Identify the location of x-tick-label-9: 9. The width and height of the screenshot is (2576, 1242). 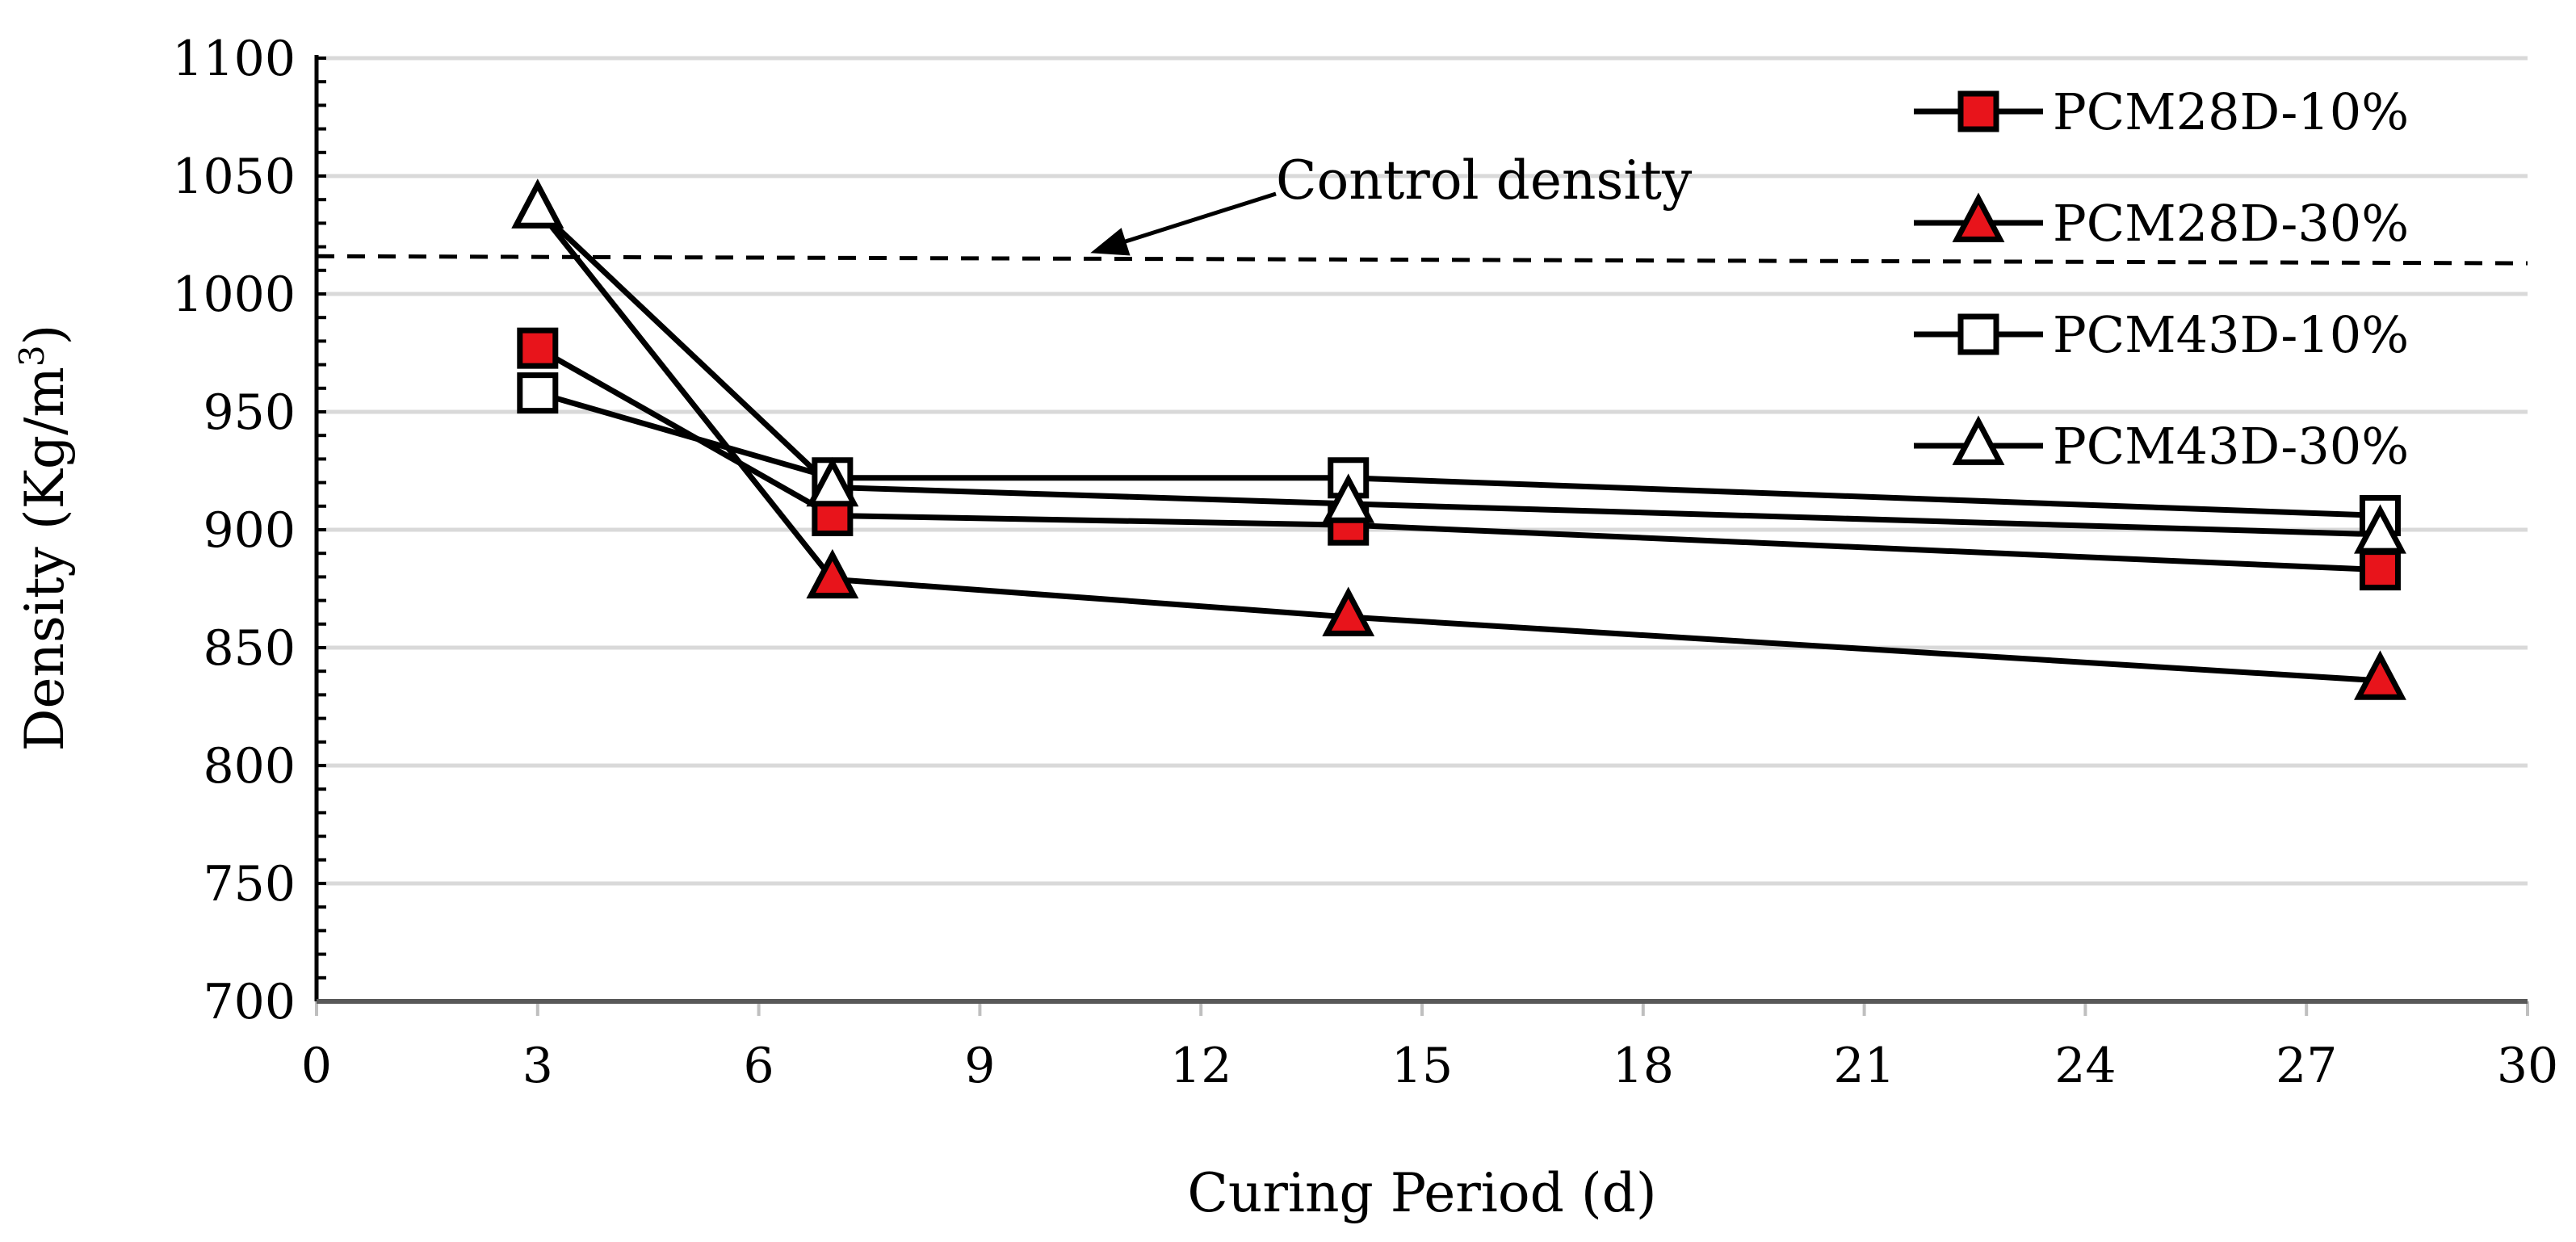
(979, 1066).